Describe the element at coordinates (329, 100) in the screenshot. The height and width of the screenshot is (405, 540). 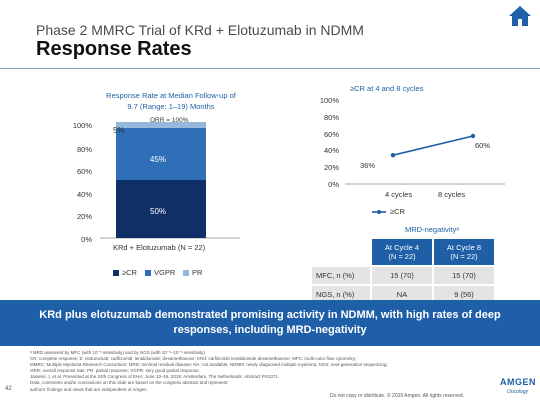
I see `right-ytick-100: 100%` at that location.